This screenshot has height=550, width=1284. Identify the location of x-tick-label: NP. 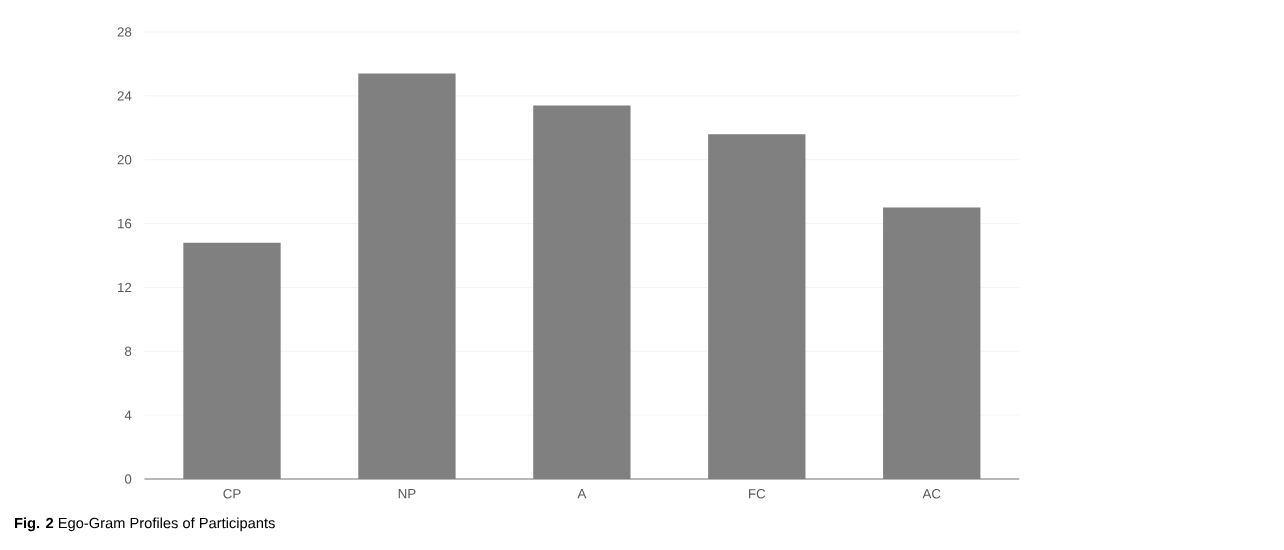
(407, 494).